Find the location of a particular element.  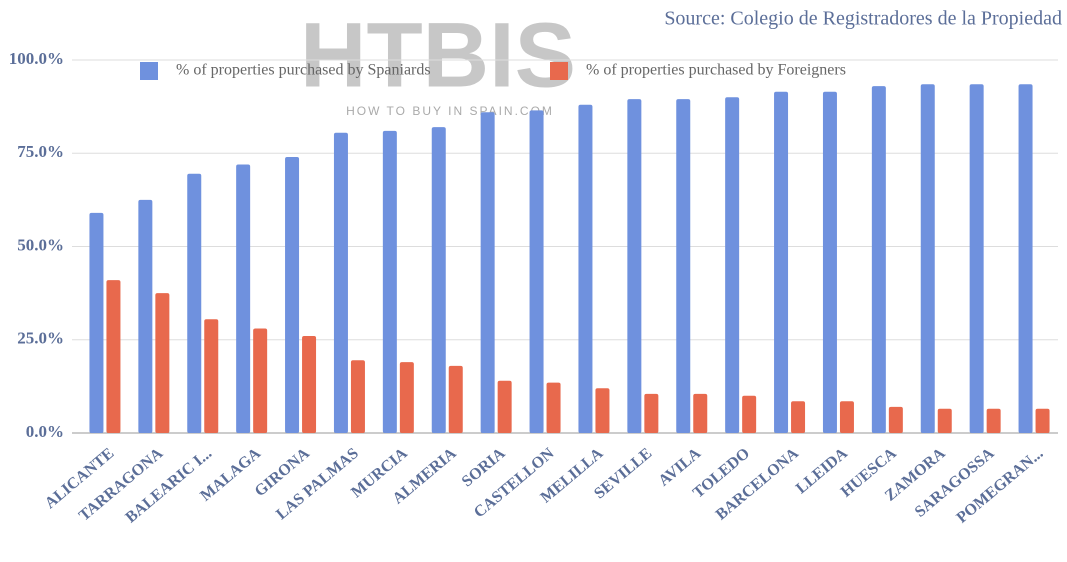

y-tick-label: 100.0% is located at coordinates (36, 58).